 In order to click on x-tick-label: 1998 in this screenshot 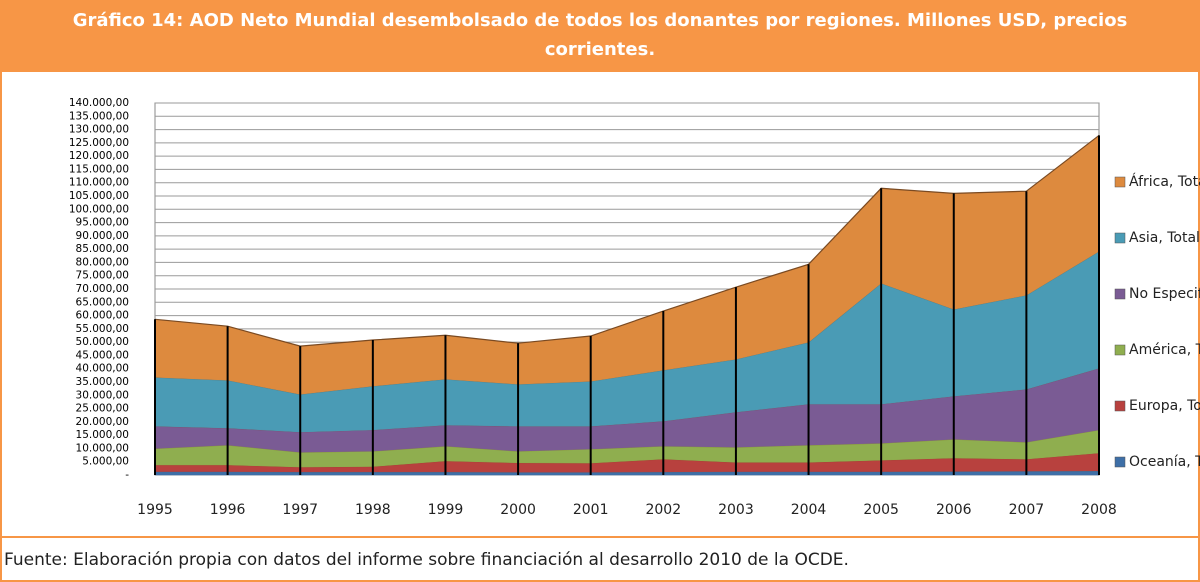, I will do `click(373, 510)`.